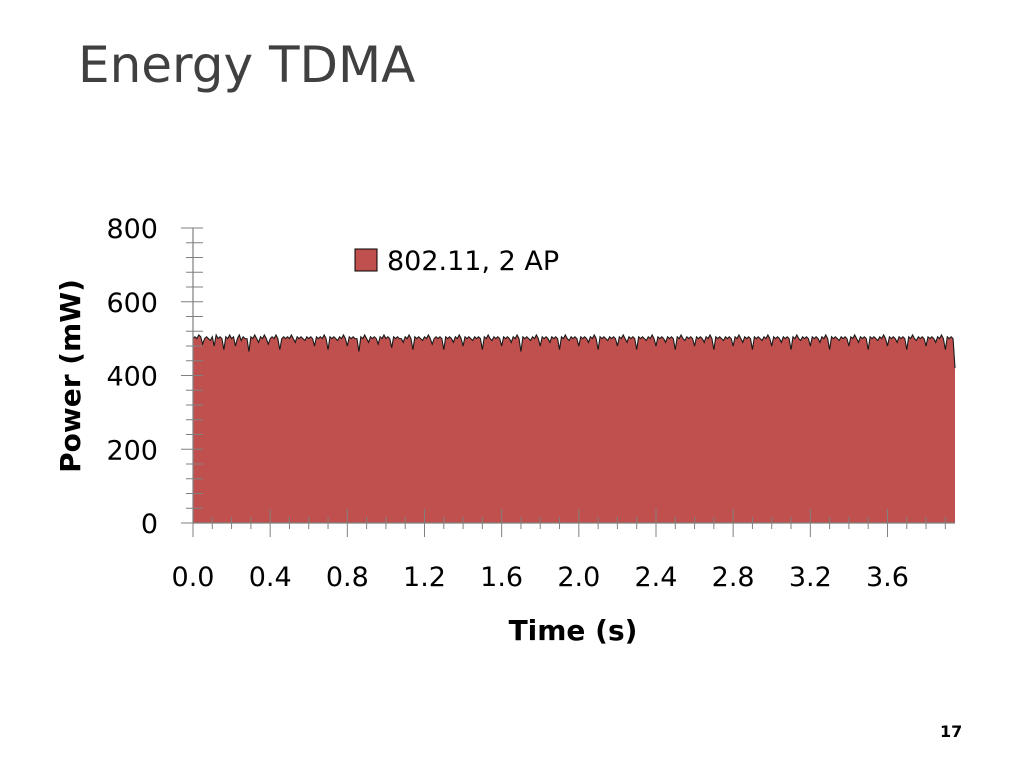 This screenshot has width=1024, height=768. What do you see at coordinates (132, 377) in the screenshot?
I see `y-tick-label: 400` at bounding box center [132, 377].